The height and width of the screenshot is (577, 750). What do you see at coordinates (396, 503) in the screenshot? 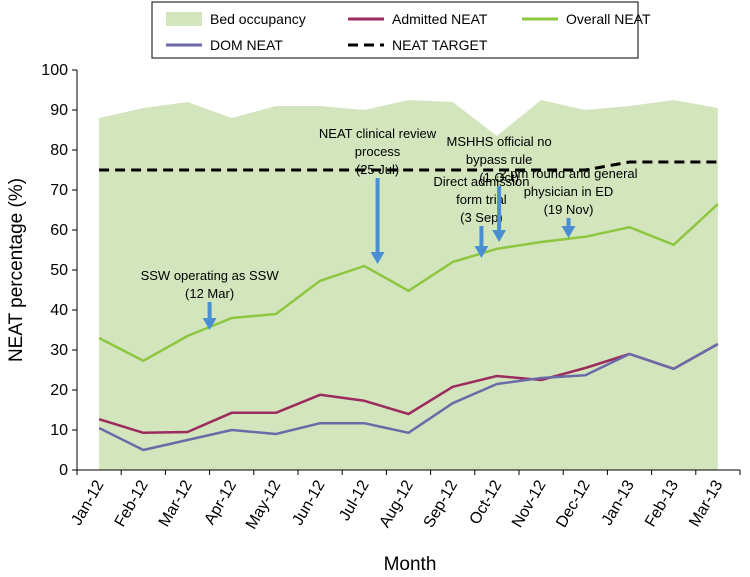
I see `x-tick-label: Aug-12` at bounding box center [396, 503].